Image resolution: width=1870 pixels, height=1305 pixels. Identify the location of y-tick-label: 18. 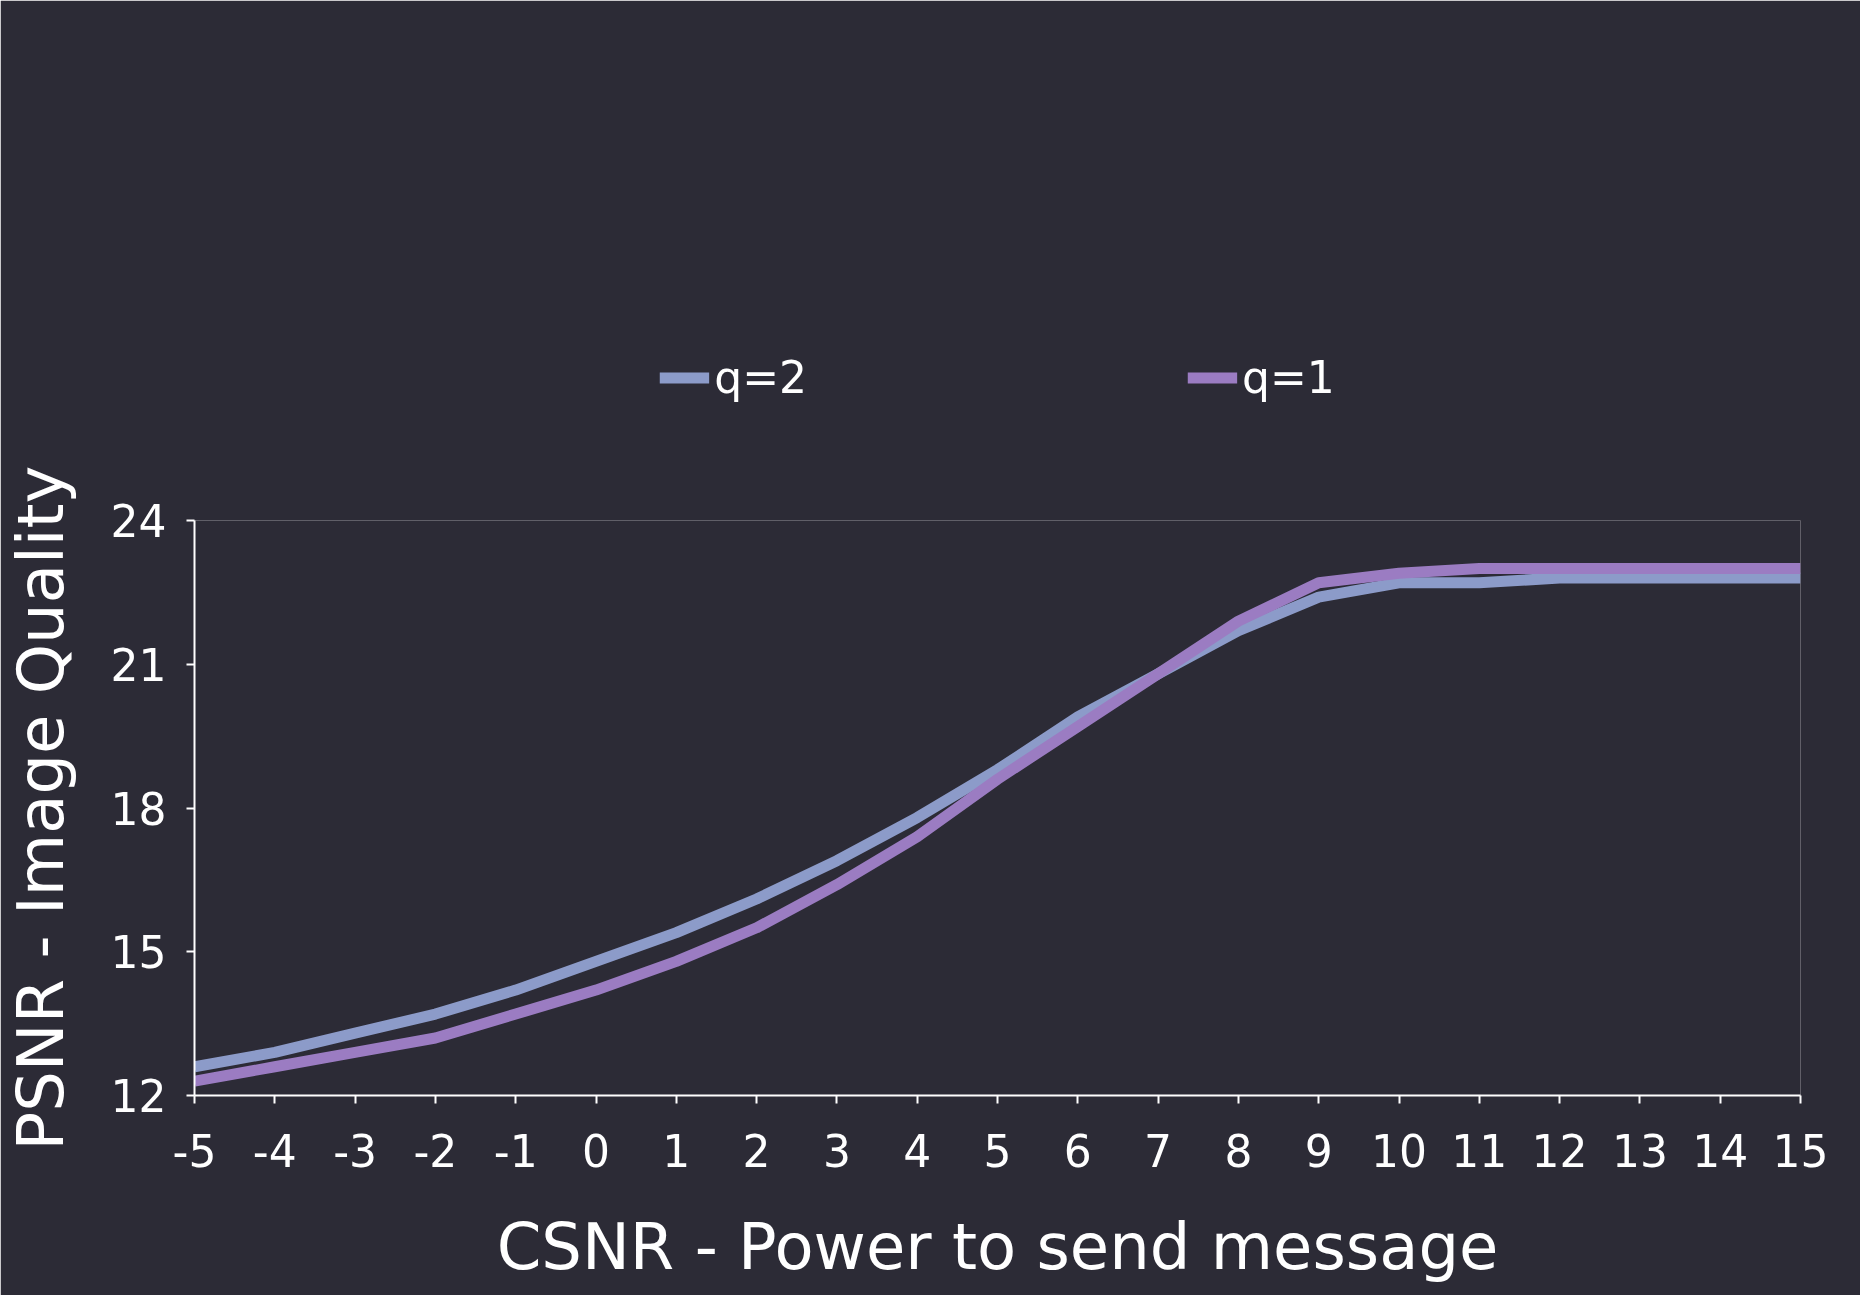
(138, 809).